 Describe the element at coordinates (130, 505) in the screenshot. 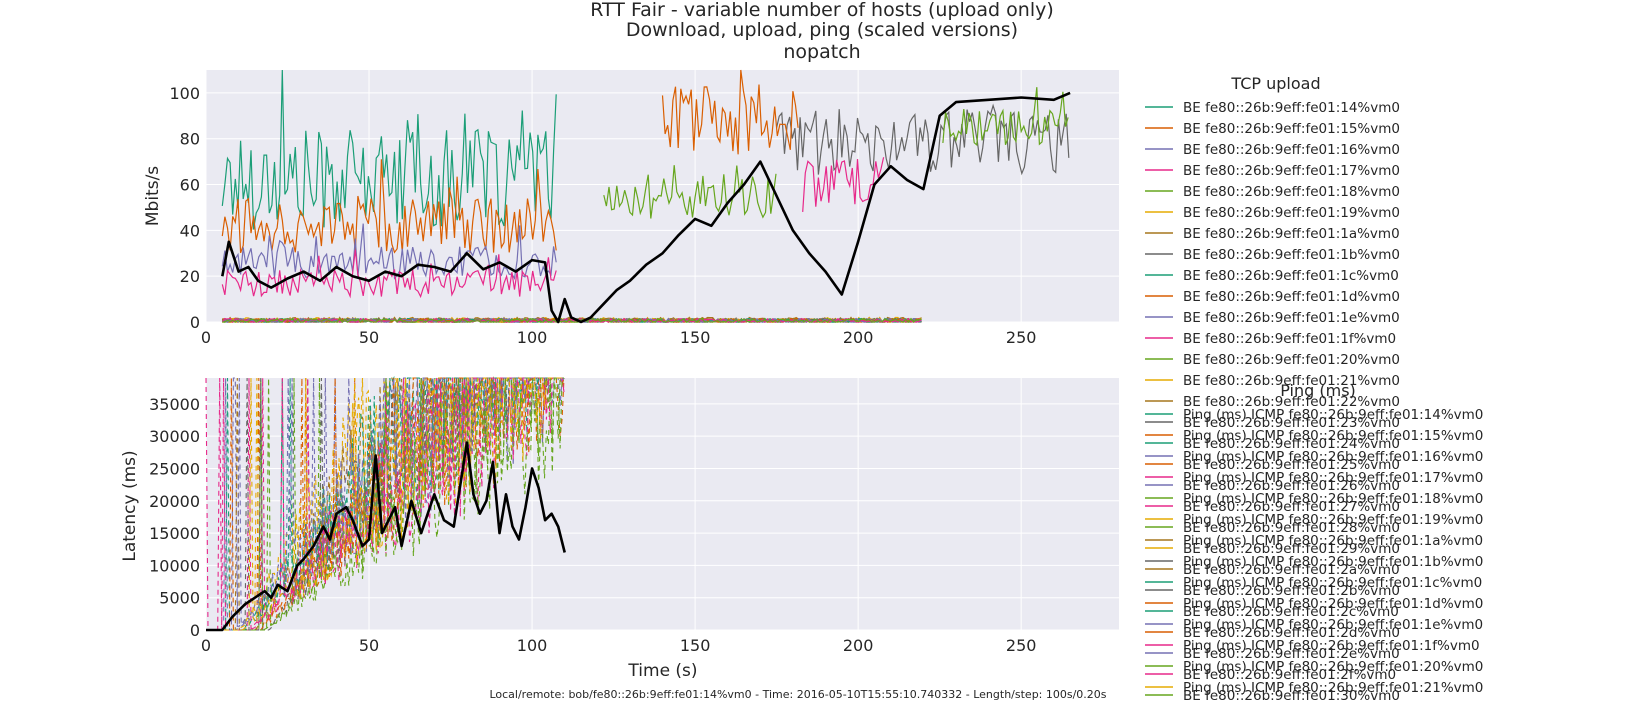

I see `latency-y-axis-label: Latency (ms)` at that location.